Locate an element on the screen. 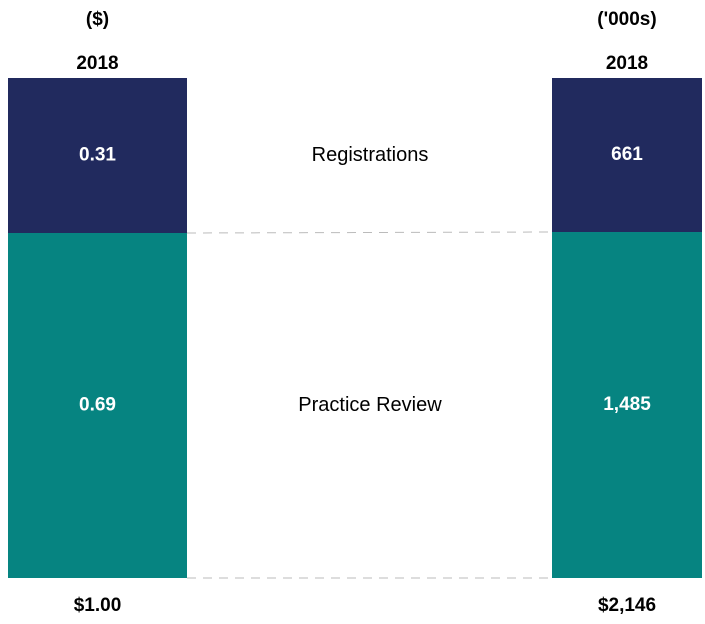 The height and width of the screenshot is (624, 705). value-label: 1,485 is located at coordinates (627, 404).